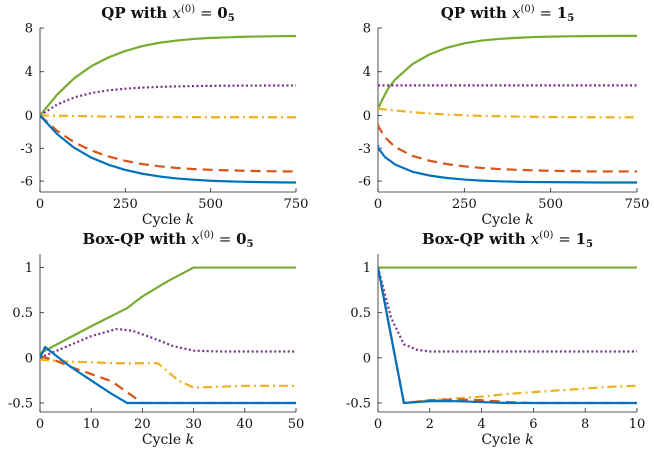 This screenshot has height=463, width=654. I want to click on x-tick-label: 4, so click(481, 424).